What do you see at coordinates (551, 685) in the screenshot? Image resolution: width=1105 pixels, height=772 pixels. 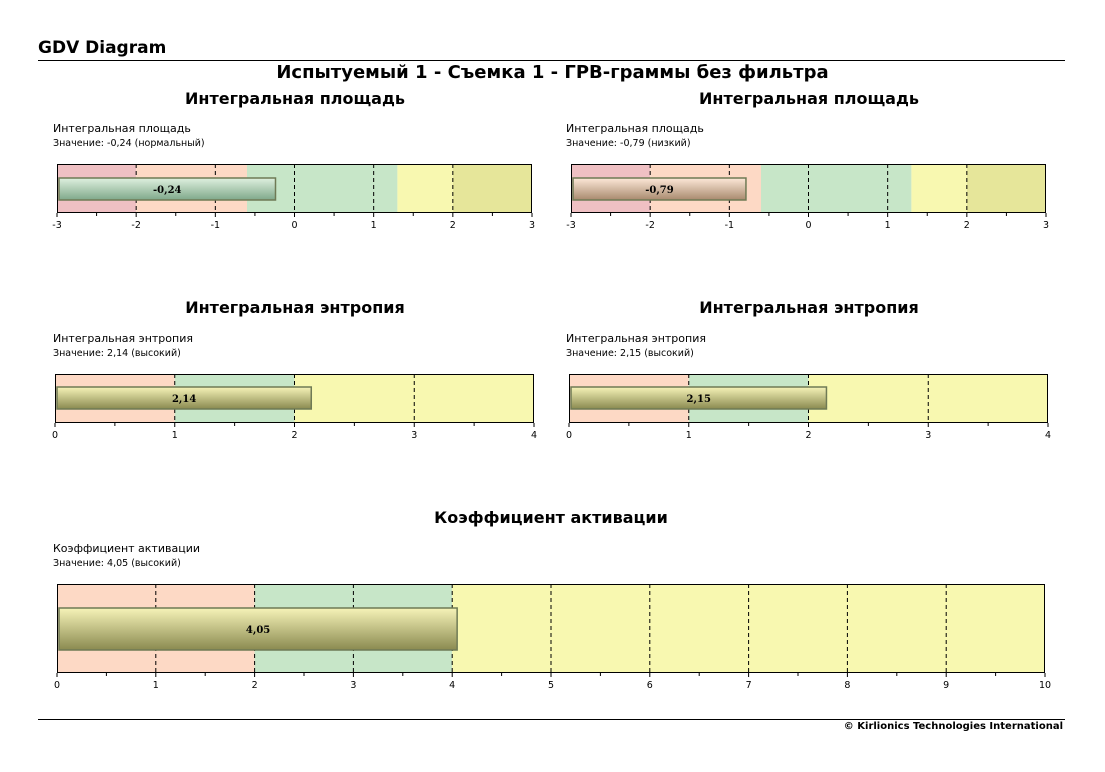 I see `tick-label: 5` at bounding box center [551, 685].